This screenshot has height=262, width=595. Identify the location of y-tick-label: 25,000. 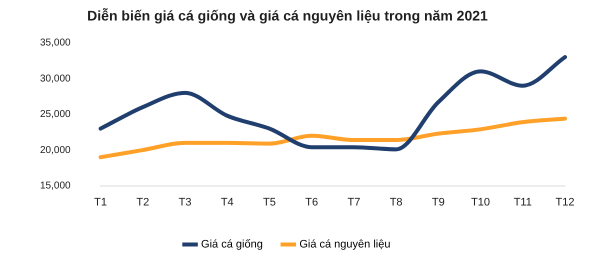
(56, 114).